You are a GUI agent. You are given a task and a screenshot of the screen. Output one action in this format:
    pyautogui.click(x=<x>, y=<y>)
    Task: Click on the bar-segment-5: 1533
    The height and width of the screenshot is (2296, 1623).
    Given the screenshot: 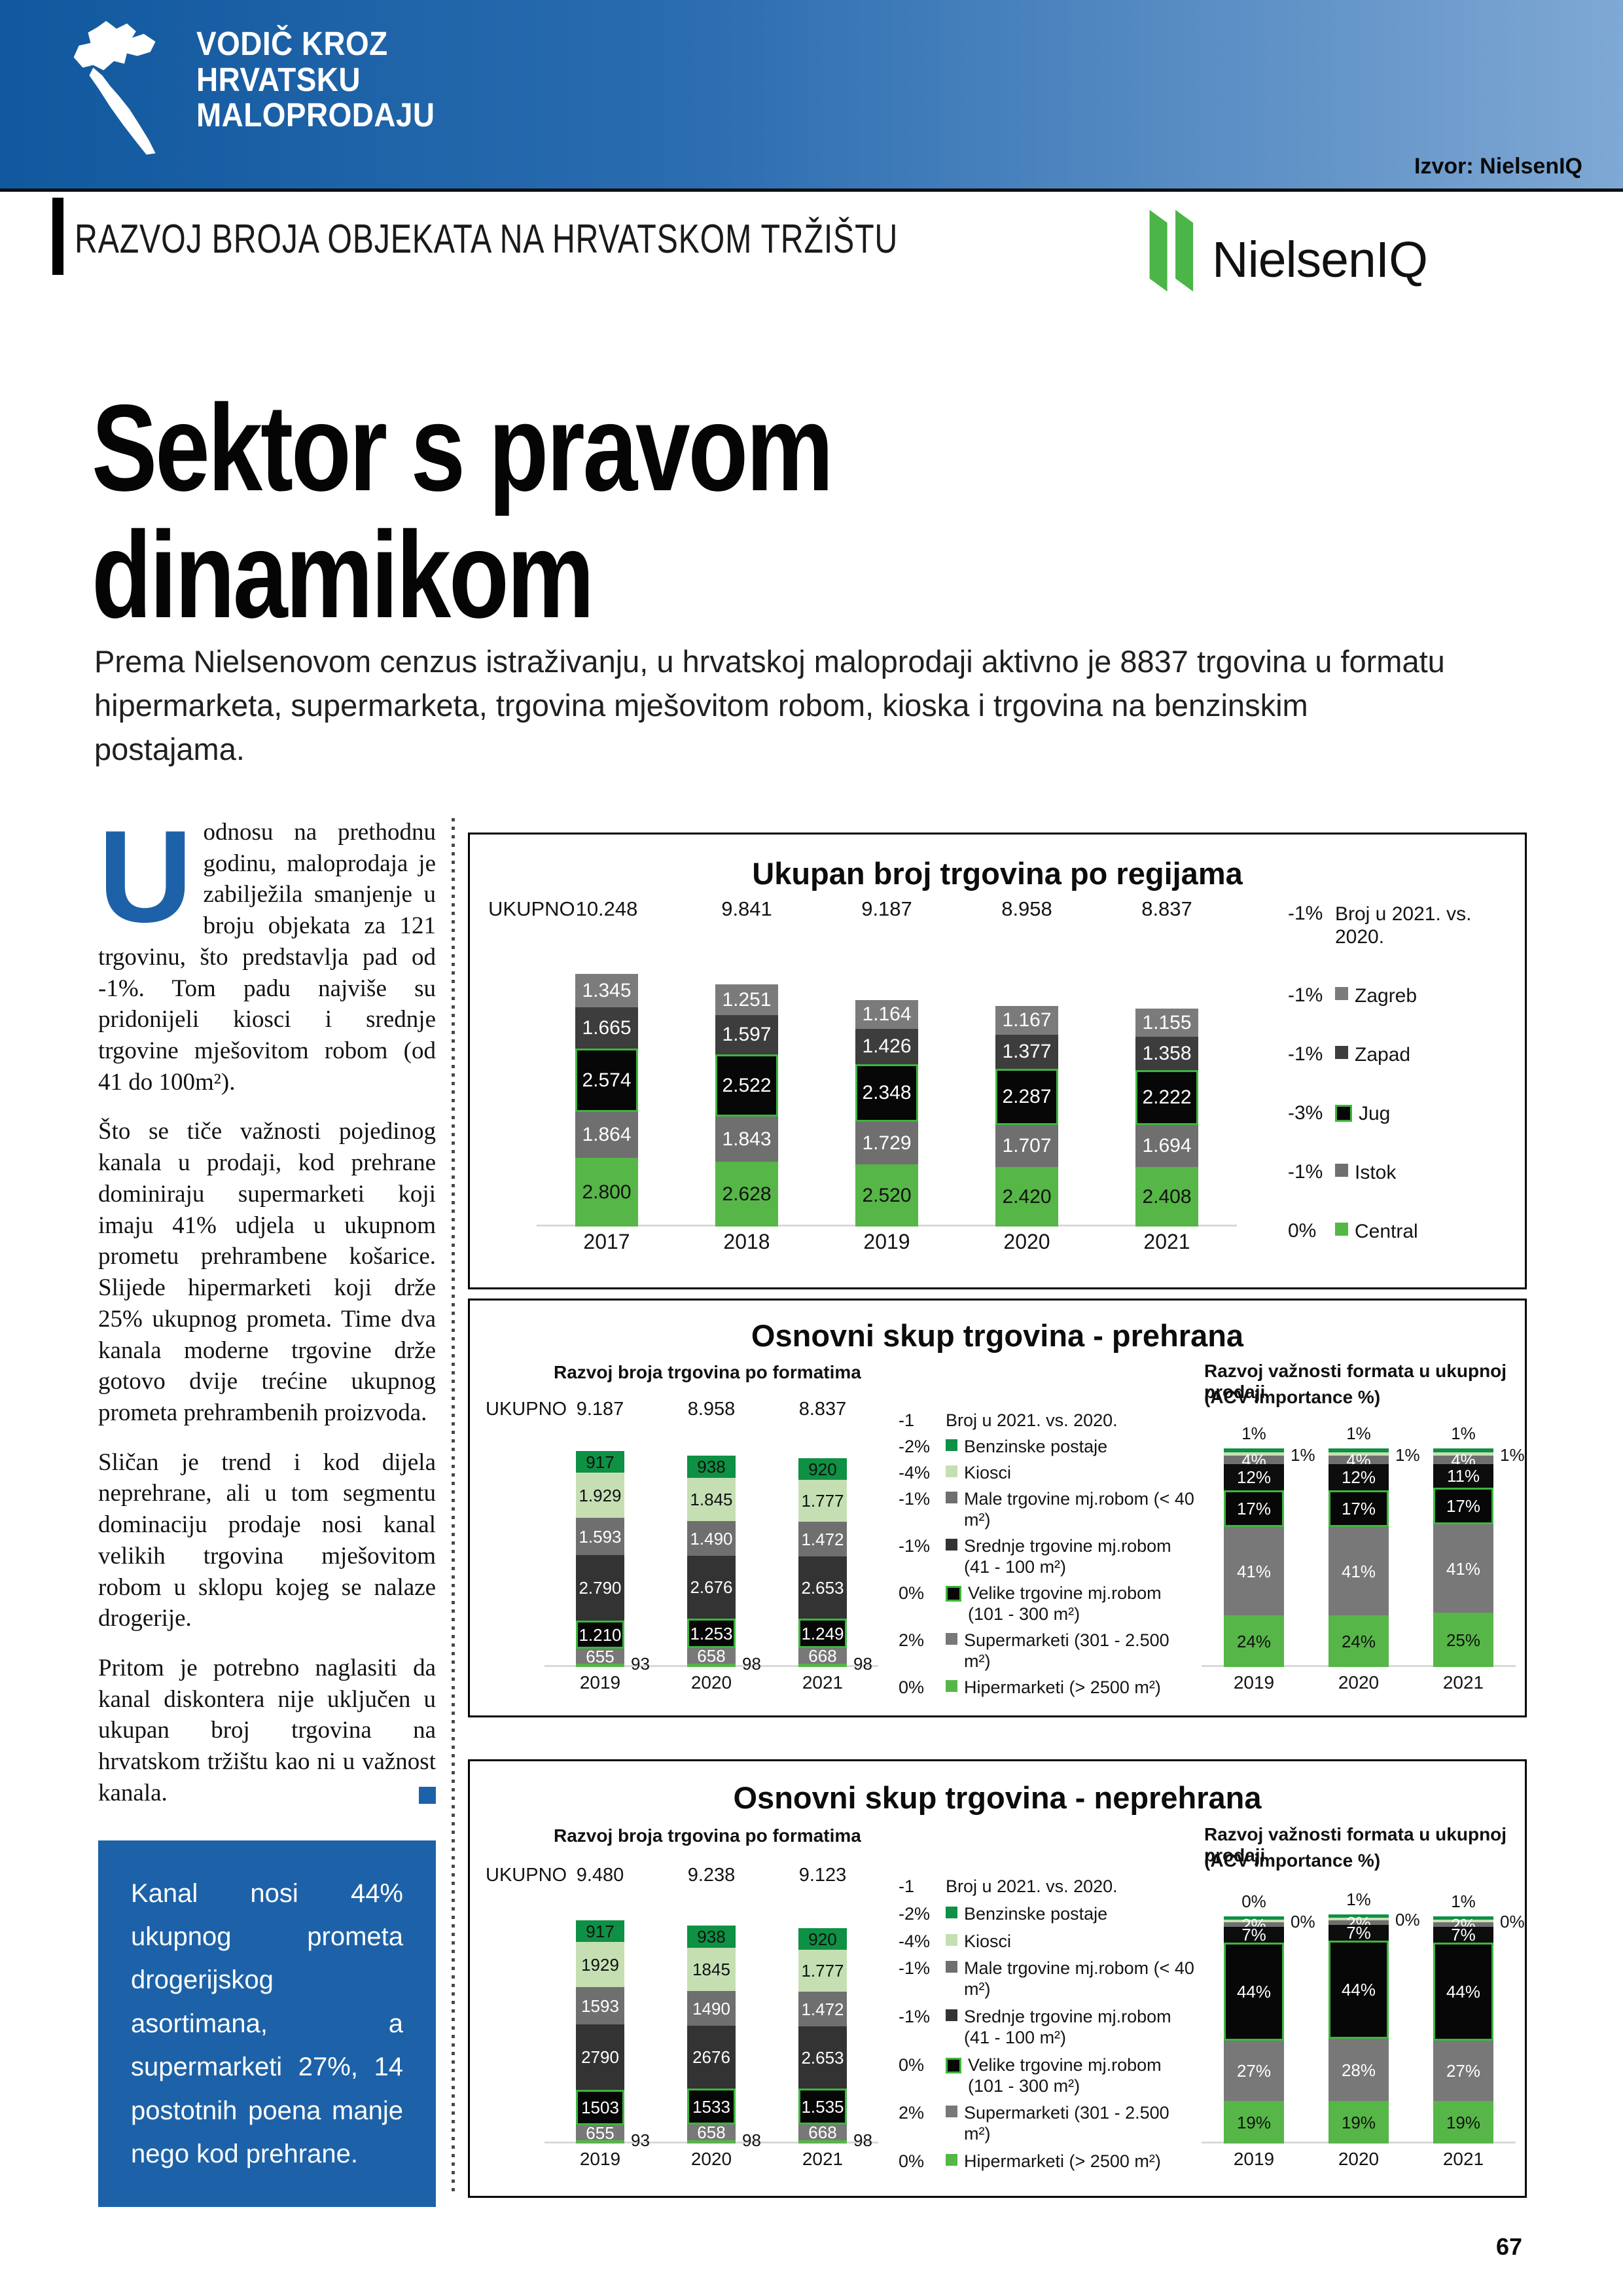 What is the action you would take?
    pyautogui.click(x=711, y=2107)
    